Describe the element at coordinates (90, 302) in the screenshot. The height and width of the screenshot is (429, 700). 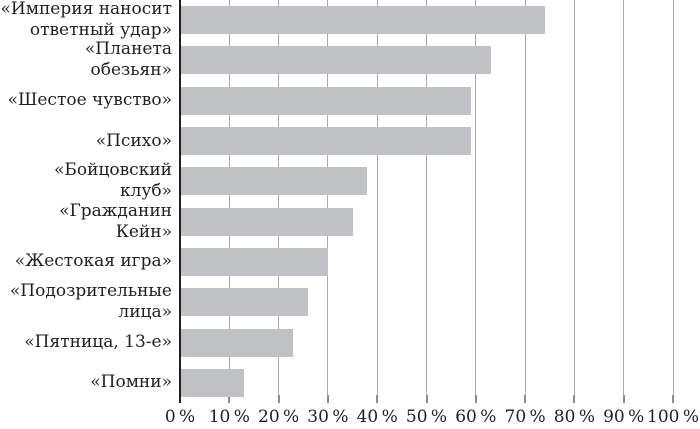
I see `bar-row-label: «Подозрительные лица»` at that location.